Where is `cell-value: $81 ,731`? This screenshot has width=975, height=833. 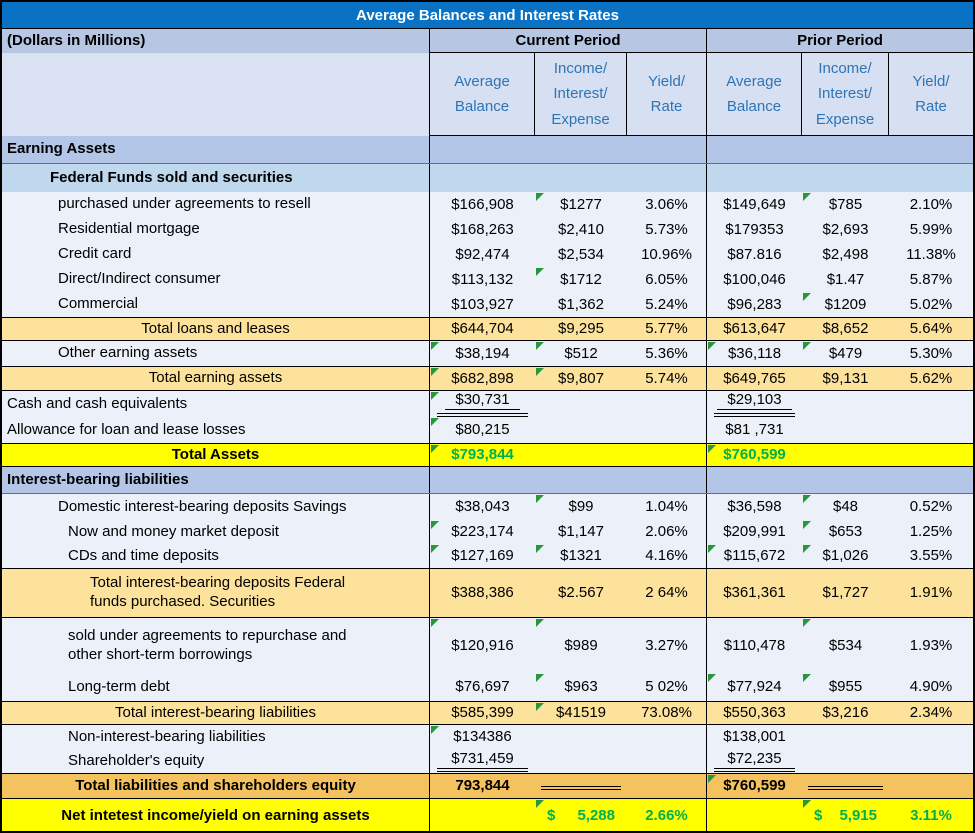
cell-value: $81 ,731 is located at coordinates (754, 430).